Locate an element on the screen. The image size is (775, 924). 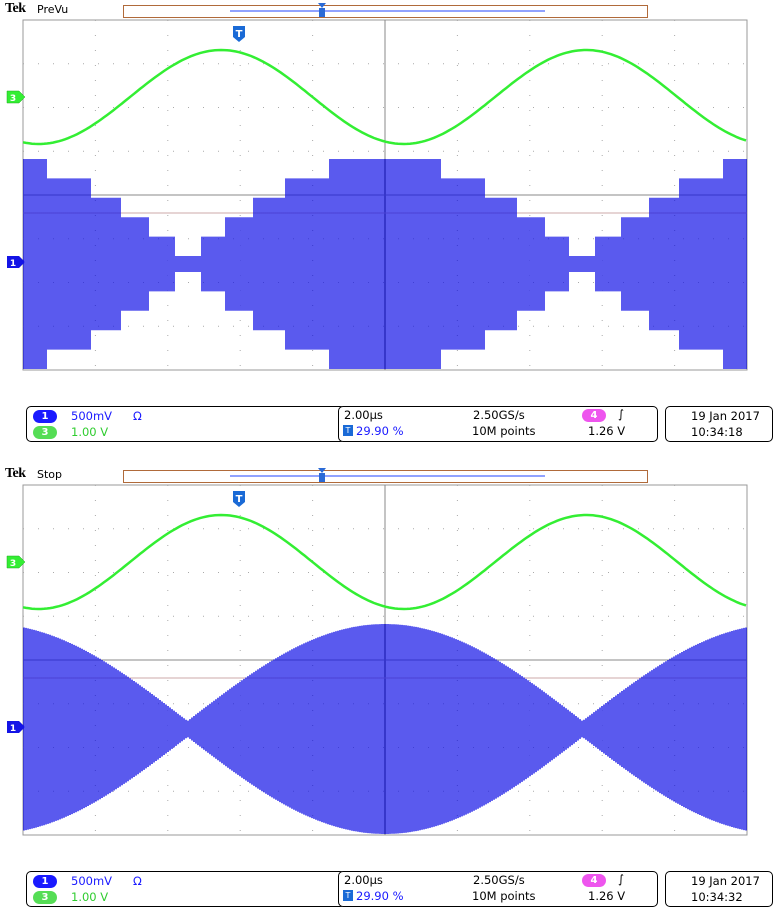
datetime-panel: 19 Jan 2017 10:34:32 is located at coordinates (719, 889).